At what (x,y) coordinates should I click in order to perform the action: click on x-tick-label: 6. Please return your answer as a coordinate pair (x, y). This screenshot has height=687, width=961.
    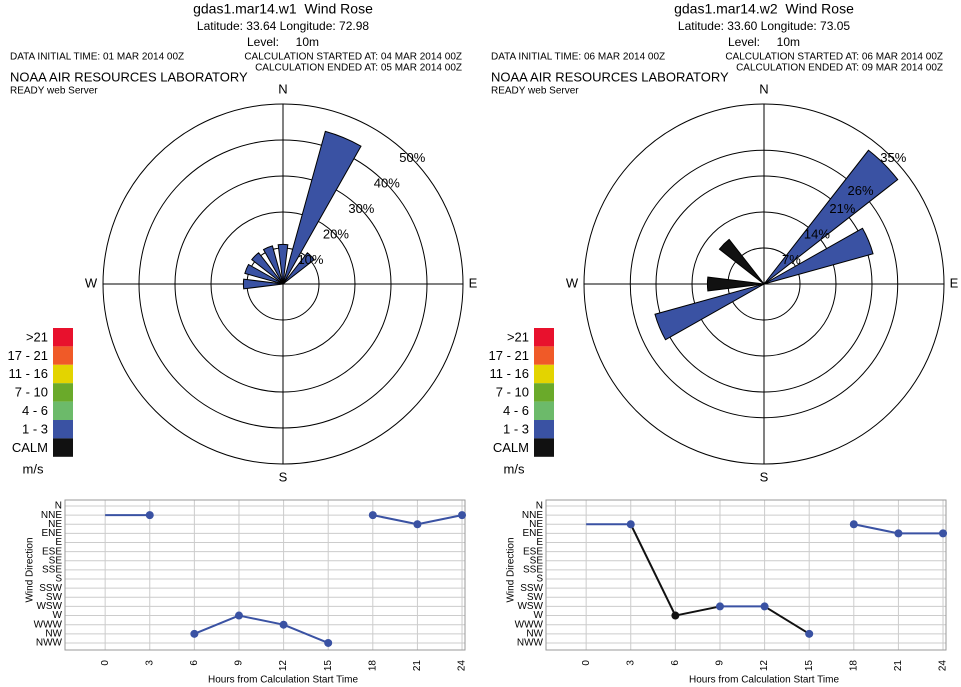
    Looking at the image, I should click on (194, 663).